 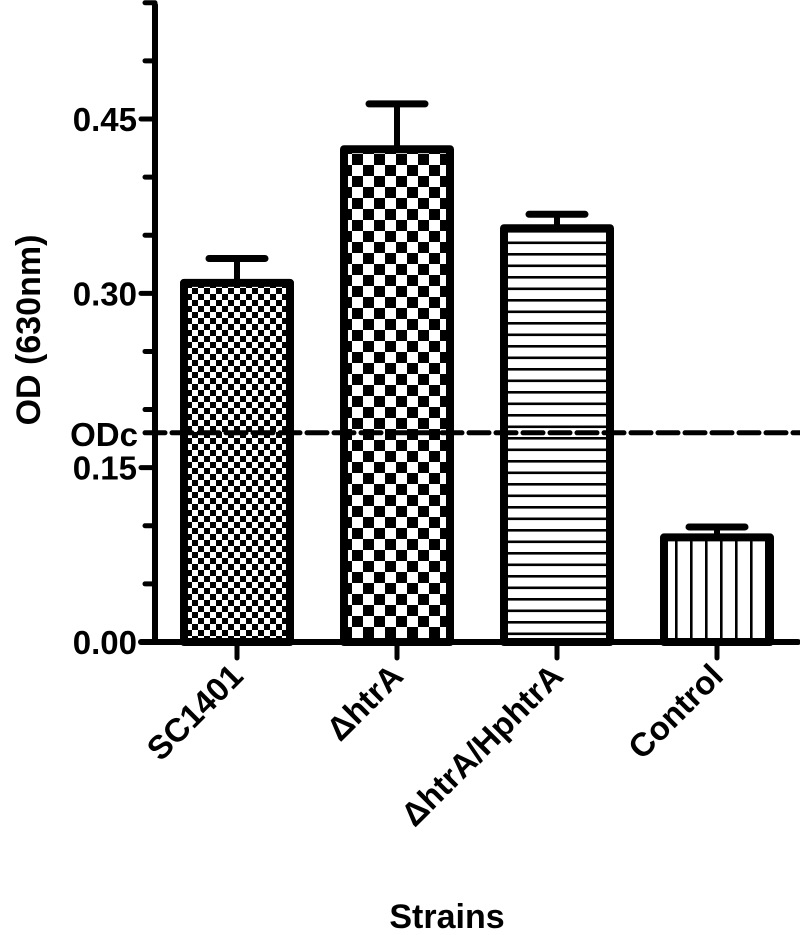 I want to click on x-category-label: ΔhtrA/HphtrA, so click(x=482, y=745).